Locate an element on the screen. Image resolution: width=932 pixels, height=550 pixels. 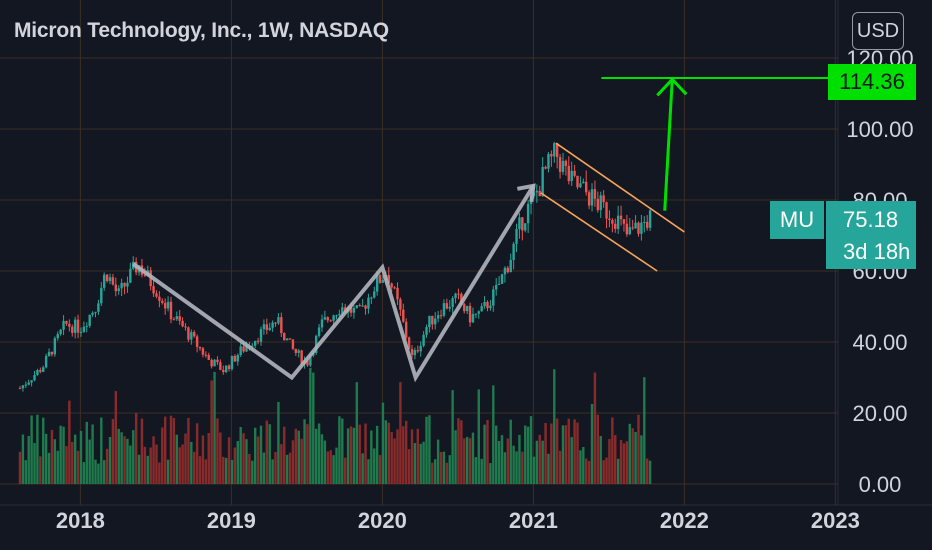
target-price-badge: 114.36 is located at coordinates (872, 82).